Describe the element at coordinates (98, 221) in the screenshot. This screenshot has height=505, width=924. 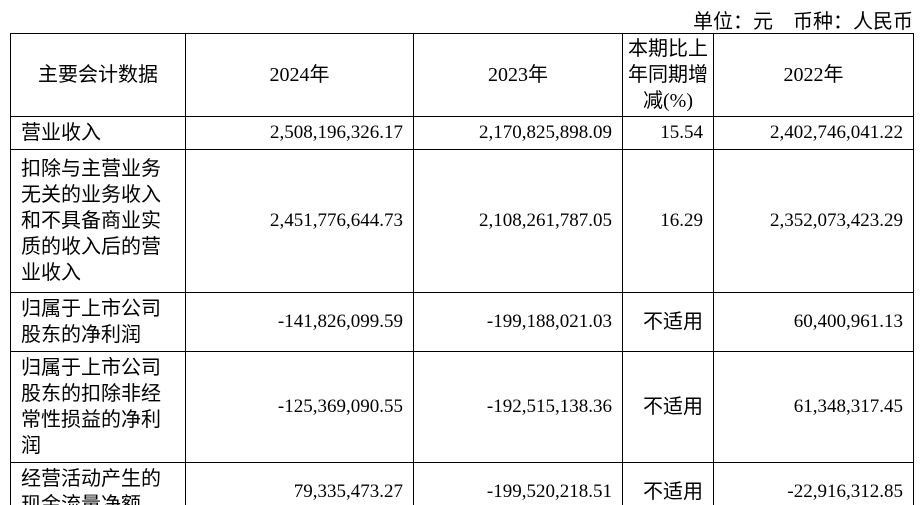
I see `row-label: 扣除与主营业务无关的业务收入和不具备商业实质的收入后的营业收入` at that location.